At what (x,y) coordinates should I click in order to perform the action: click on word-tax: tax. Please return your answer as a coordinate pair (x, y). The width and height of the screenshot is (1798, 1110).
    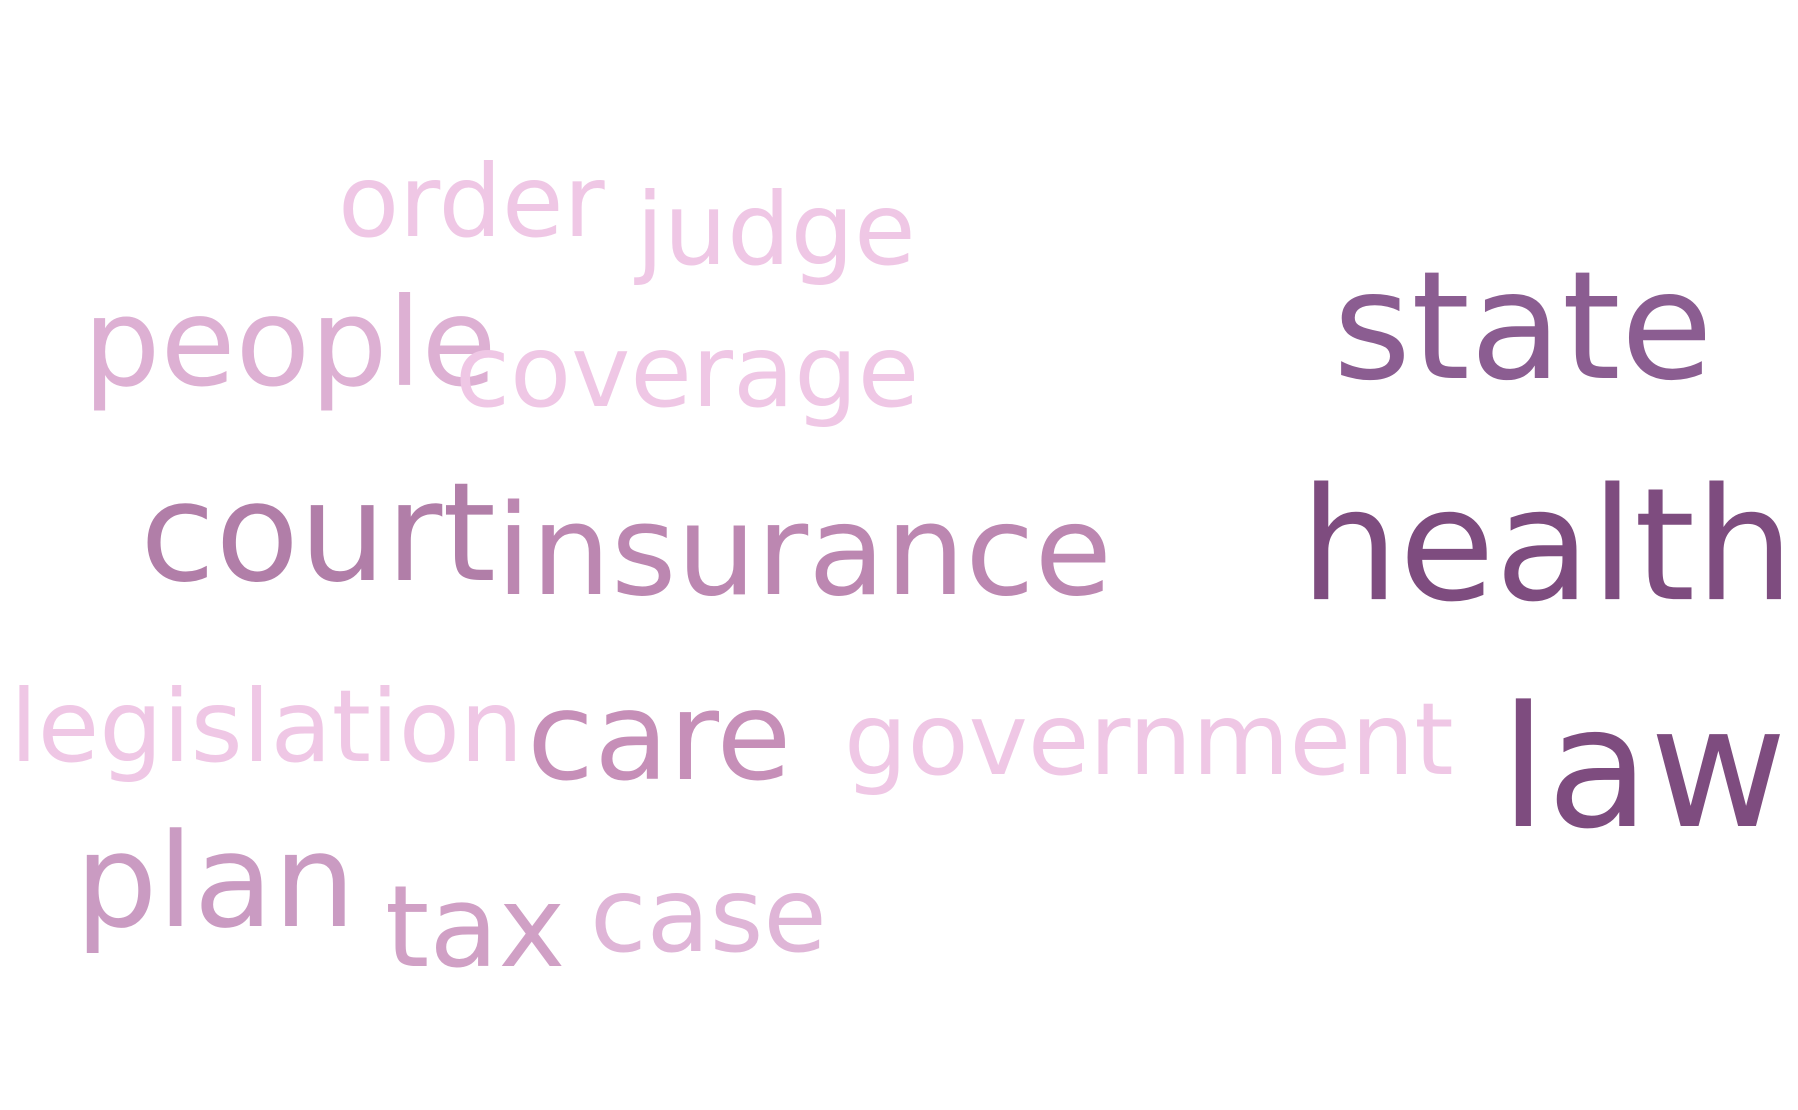
    Looking at the image, I should click on (475, 927).